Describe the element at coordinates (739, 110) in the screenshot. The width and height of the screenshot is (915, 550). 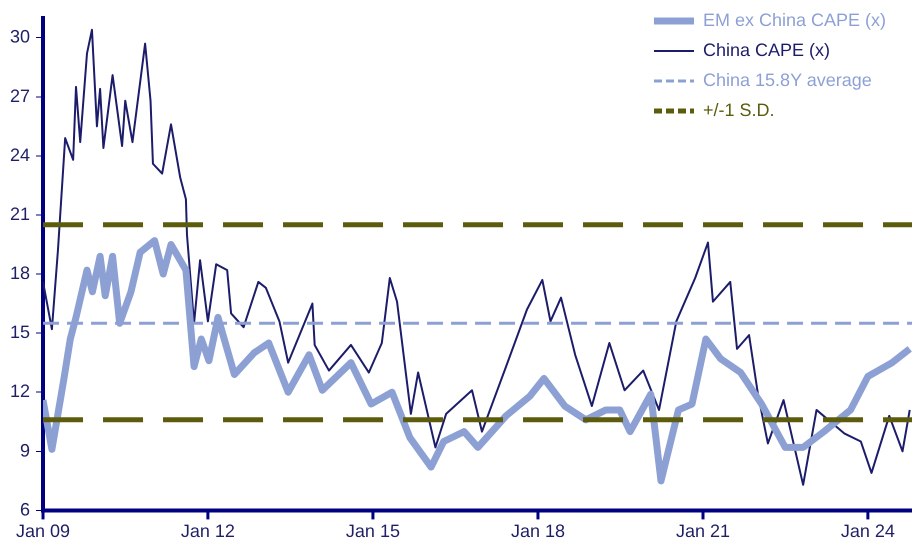
I see `legend-label: +/-1 S.D.` at that location.